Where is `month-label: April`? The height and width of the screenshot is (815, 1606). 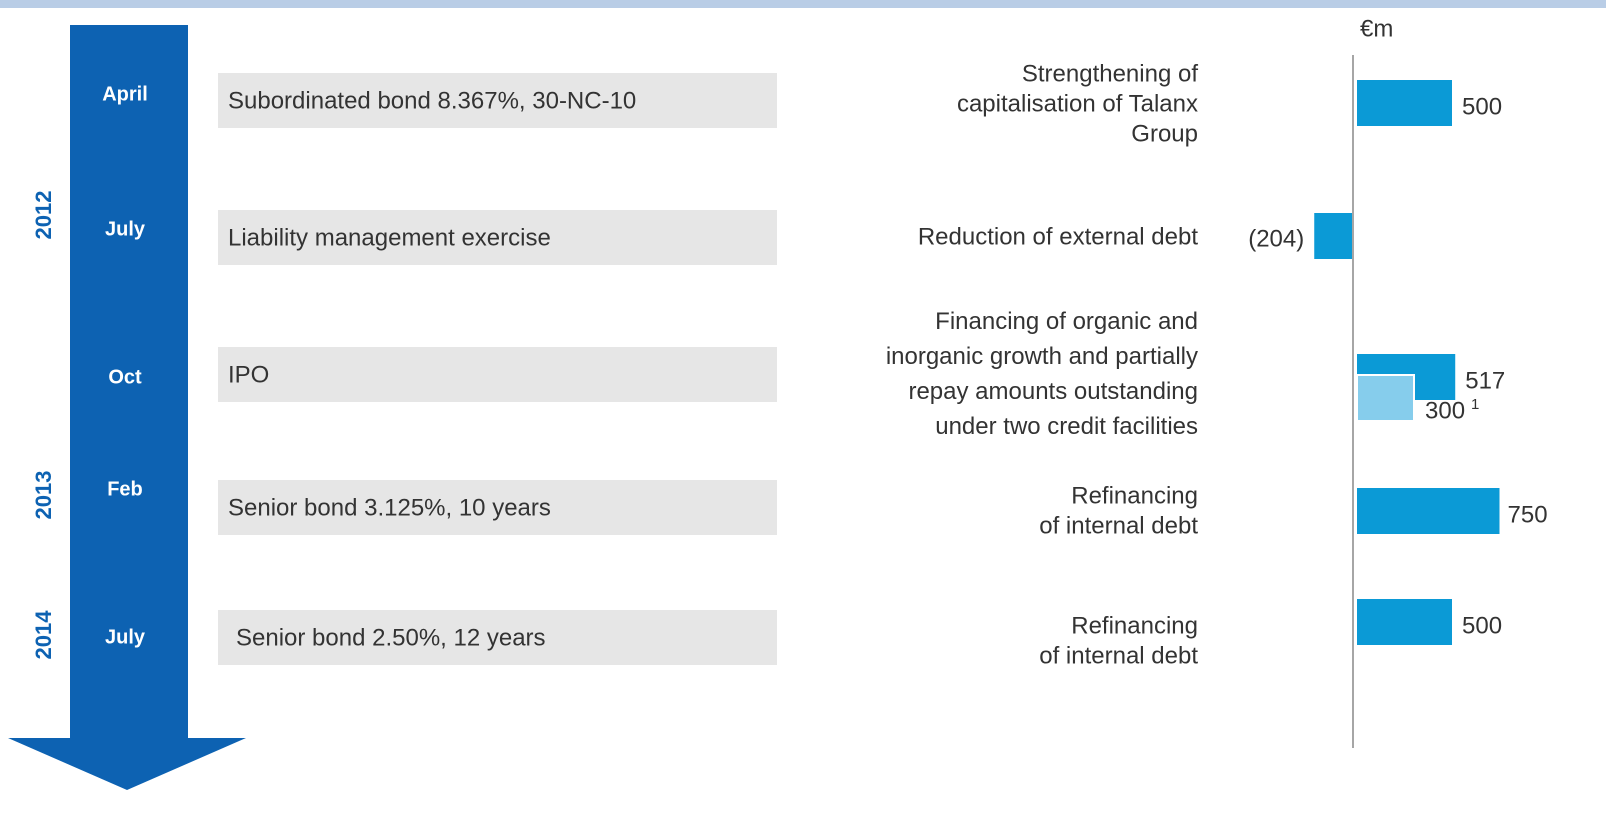
month-label: April is located at coordinates (125, 94).